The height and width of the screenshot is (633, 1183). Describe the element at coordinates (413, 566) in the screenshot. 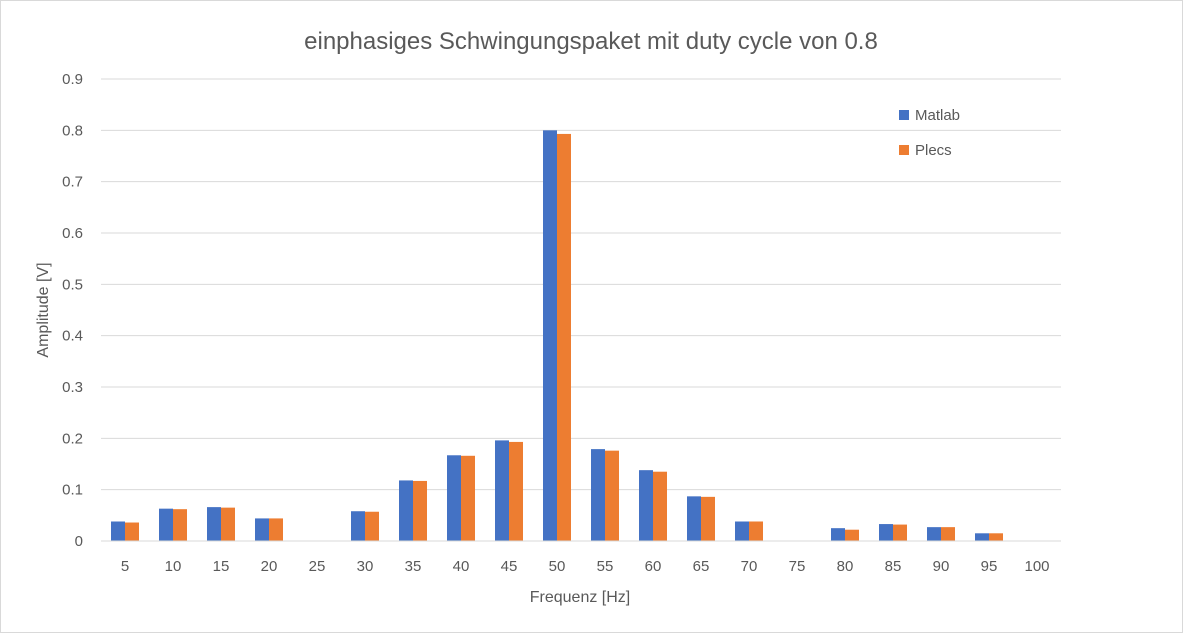

I see `x-tick-label: 35` at that location.